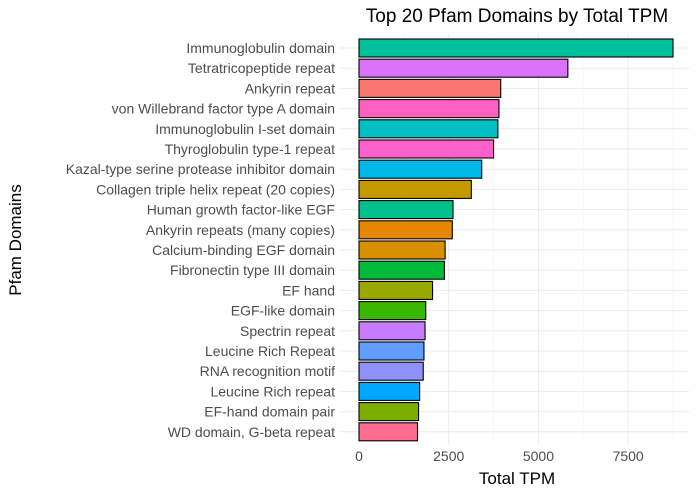 The width and height of the screenshot is (696, 495). What do you see at coordinates (251, 432) in the screenshot?
I see `y-tick-label: WD domain, G-beta repeat` at bounding box center [251, 432].